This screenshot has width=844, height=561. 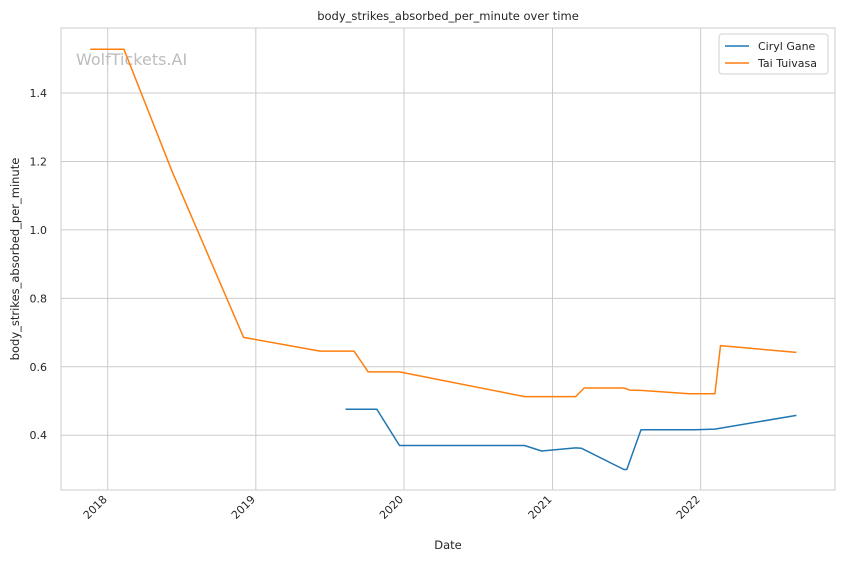 I want to click on y-tick-label: 1.4, so click(x=39, y=93).